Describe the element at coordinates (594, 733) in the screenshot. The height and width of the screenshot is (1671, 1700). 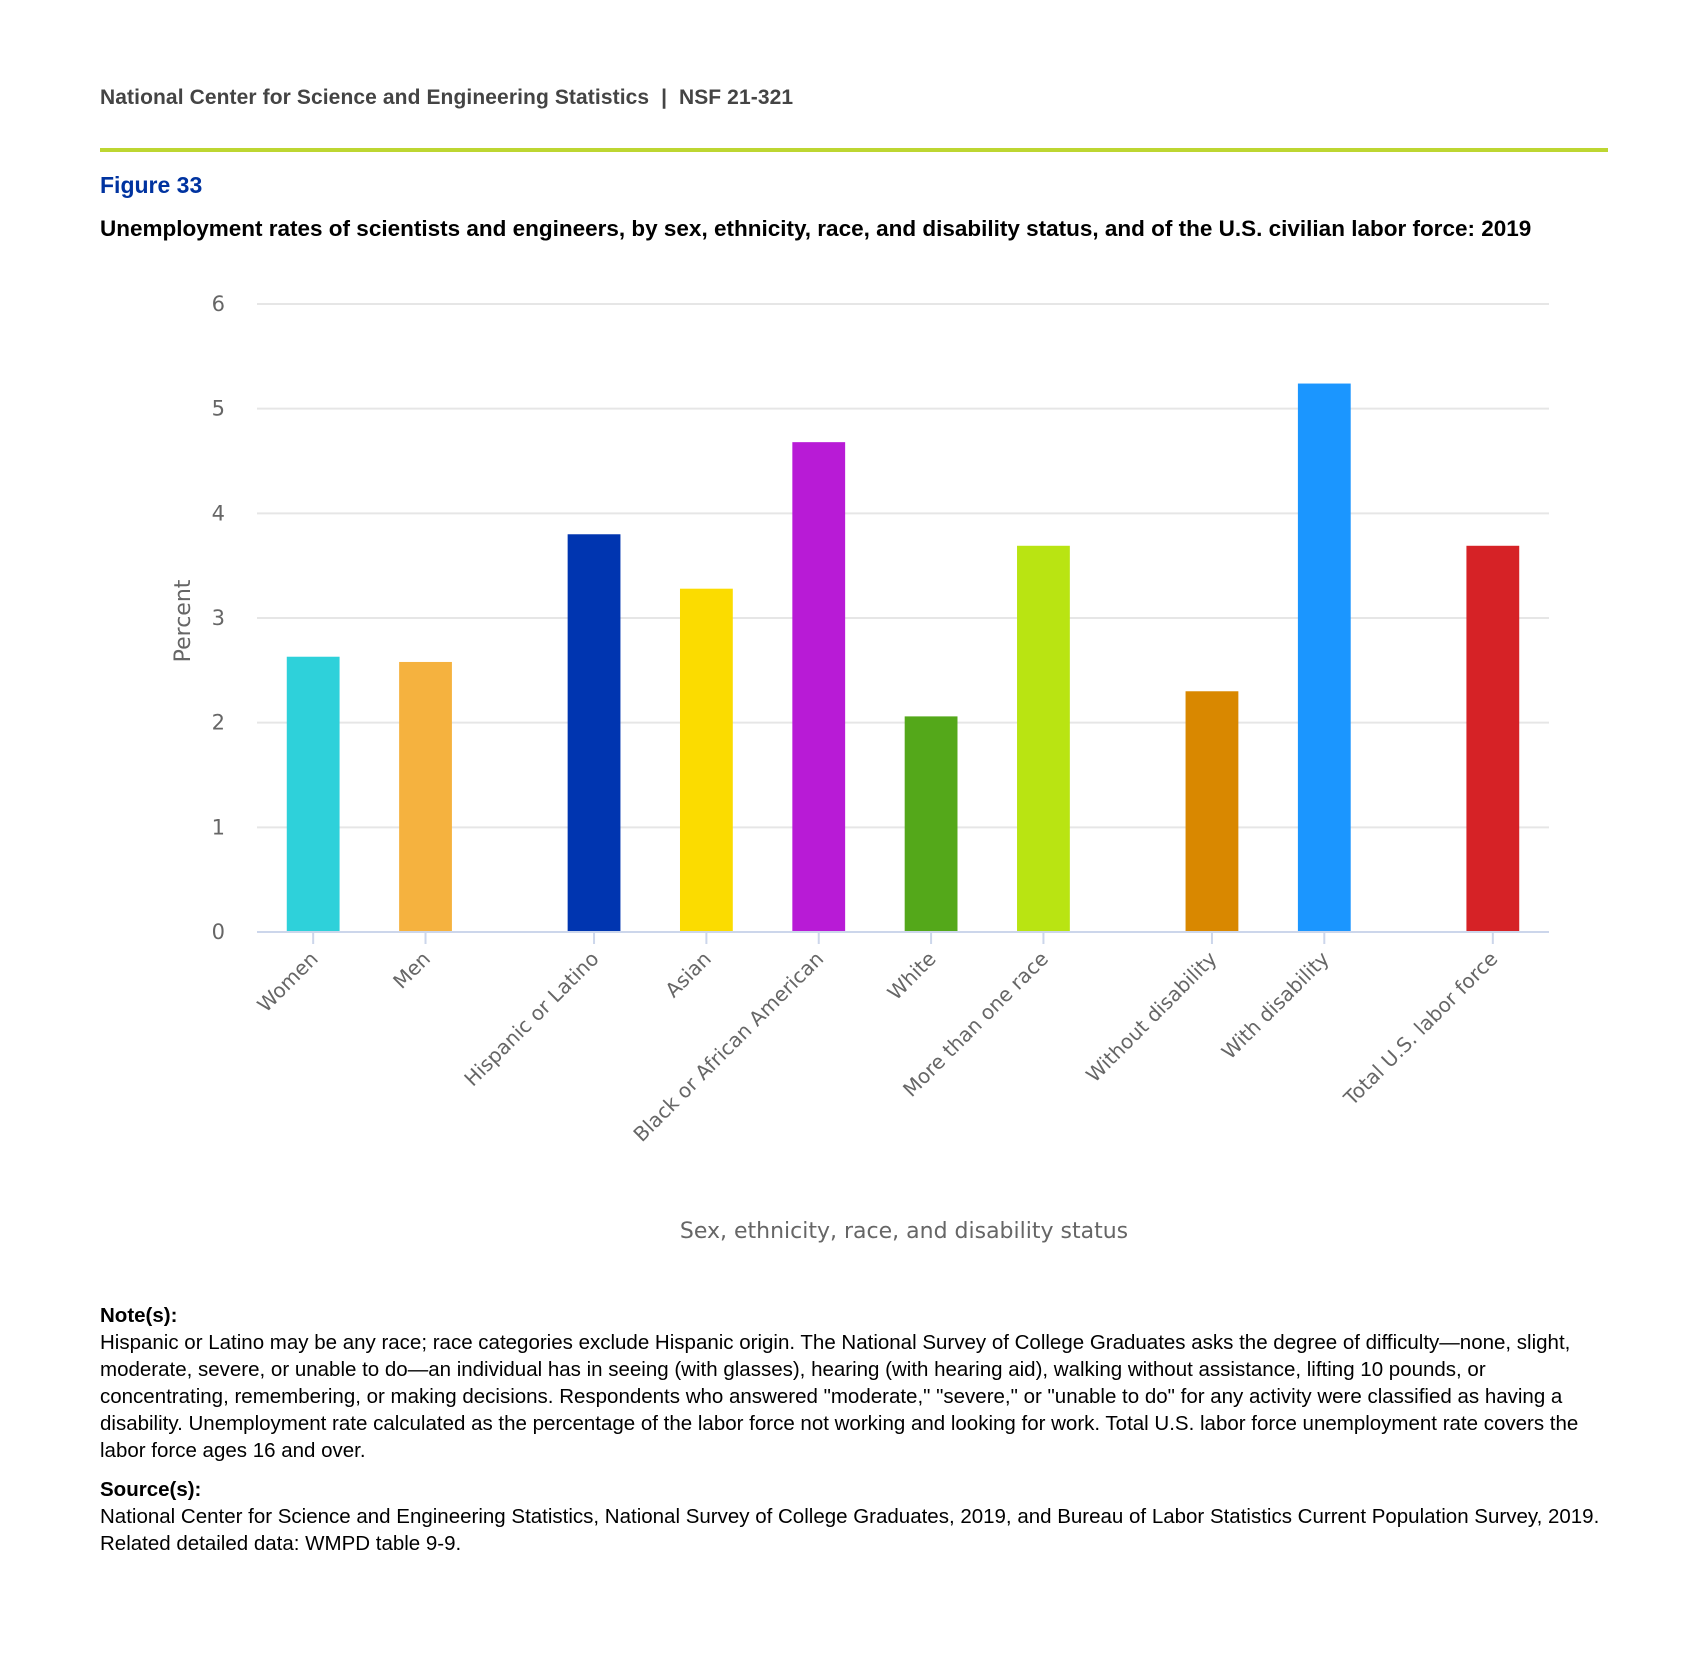
I see `bar-hispanic-or-latino` at that location.